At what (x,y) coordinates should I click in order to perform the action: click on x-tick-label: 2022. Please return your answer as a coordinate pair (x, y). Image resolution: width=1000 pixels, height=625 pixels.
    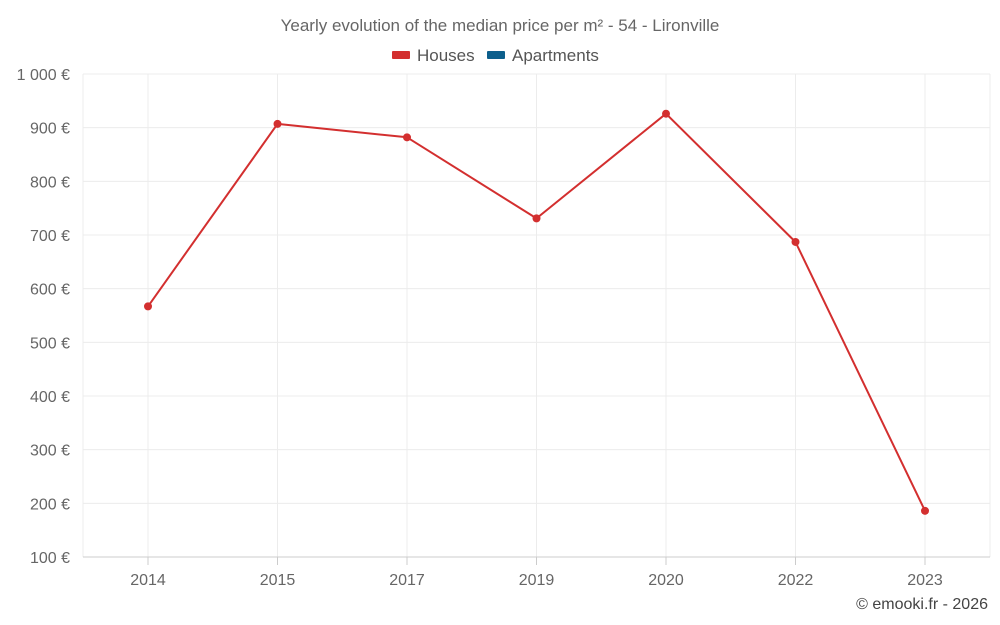
    Looking at the image, I should click on (796, 580).